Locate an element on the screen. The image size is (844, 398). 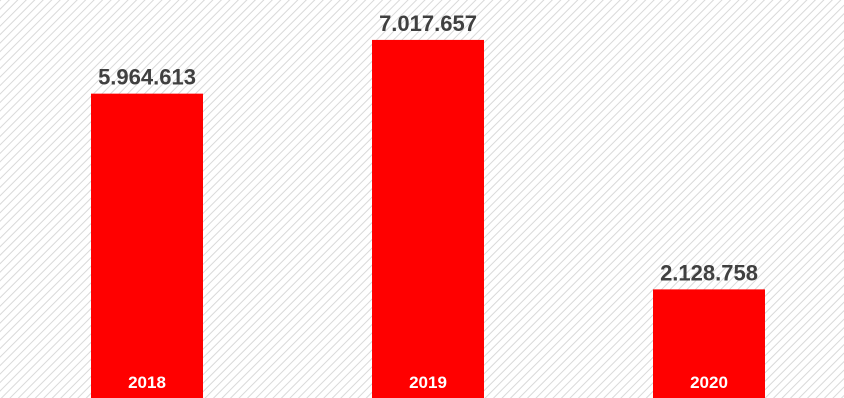
value-label-2018: 5.964.613 is located at coordinates (147, 77).